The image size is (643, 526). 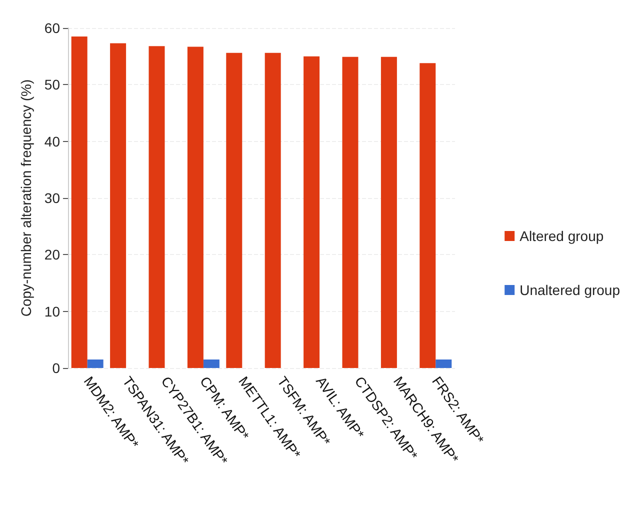 I want to click on y-tick-label: 40, so click(x=52, y=141).